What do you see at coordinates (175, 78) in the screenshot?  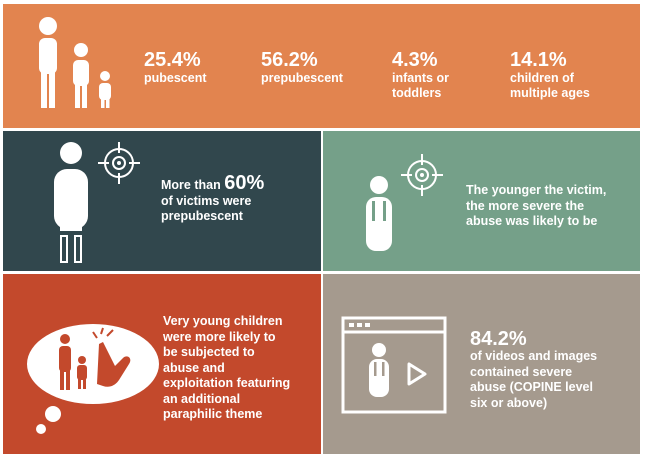 I see `stat-pubescent-label: pubescent` at bounding box center [175, 78].